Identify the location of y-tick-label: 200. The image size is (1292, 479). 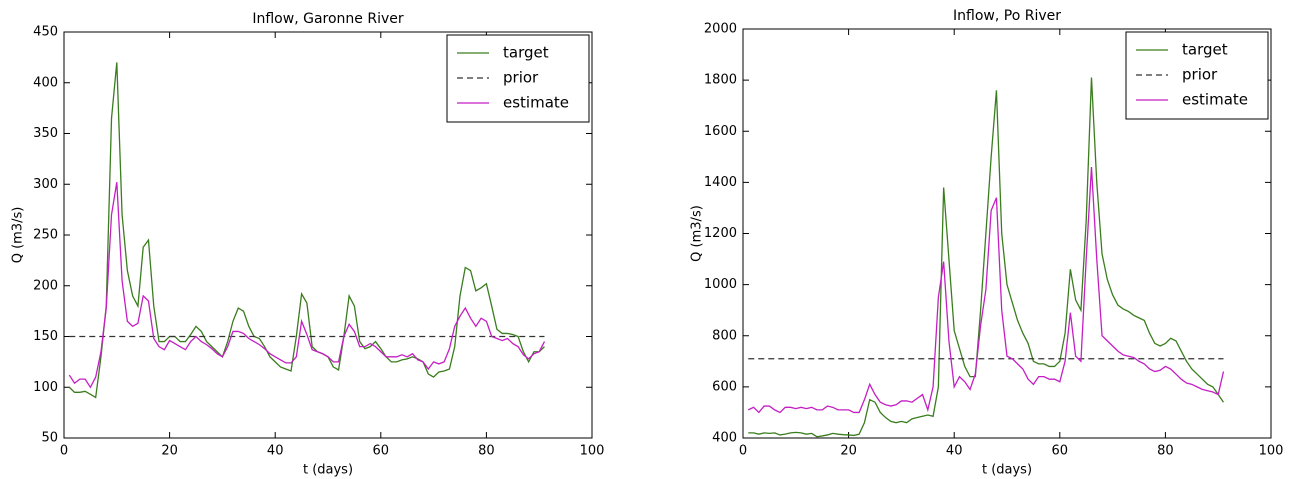
(45, 285).